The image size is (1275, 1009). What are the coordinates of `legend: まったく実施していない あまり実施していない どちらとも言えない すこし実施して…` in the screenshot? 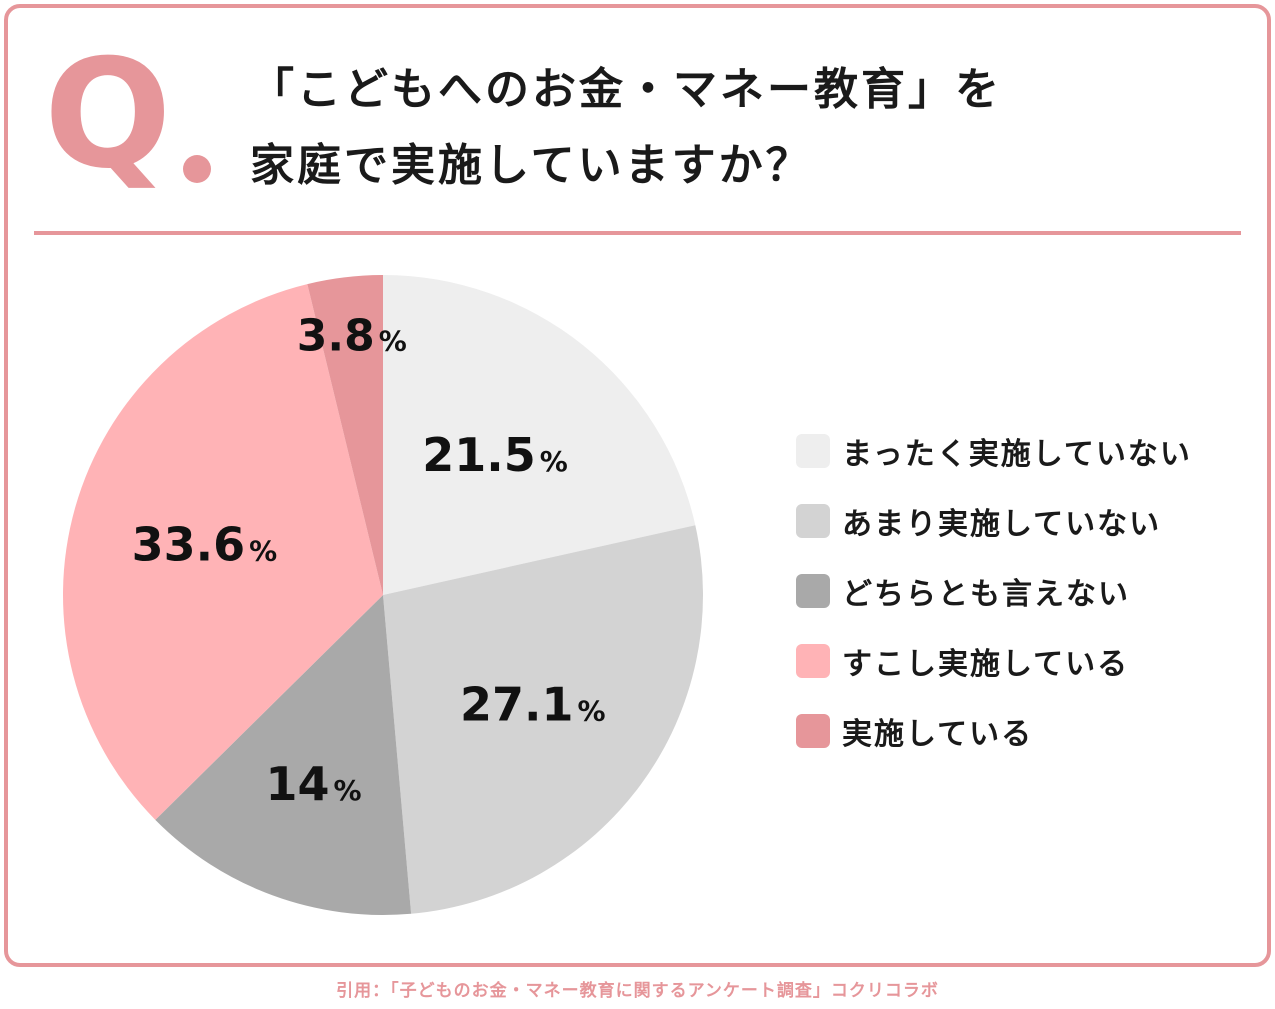 It's located at (994, 608).